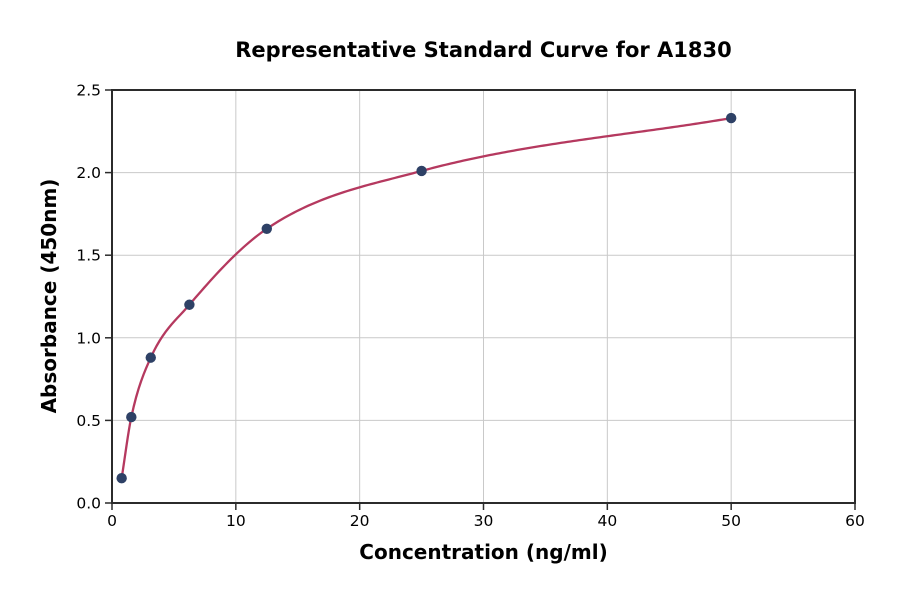 This screenshot has width=900, height=594. Describe the element at coordinates (88, 91) in the screenshot. I see `y-tick-label: 2.5` at that location.